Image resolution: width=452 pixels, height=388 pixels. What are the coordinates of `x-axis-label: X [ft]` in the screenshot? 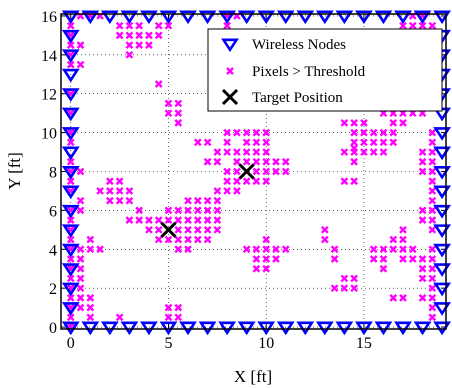 It's located at (253, 376).